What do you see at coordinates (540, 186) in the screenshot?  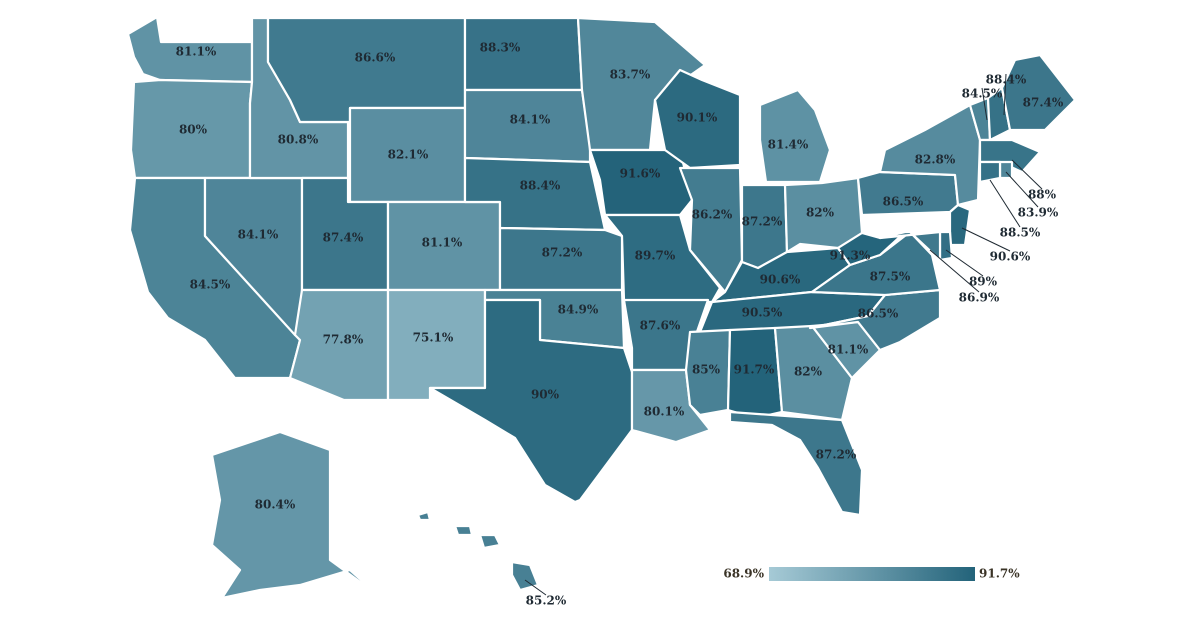 I see `state-label-ne: 88.4%` at bounding box center [540, 186].